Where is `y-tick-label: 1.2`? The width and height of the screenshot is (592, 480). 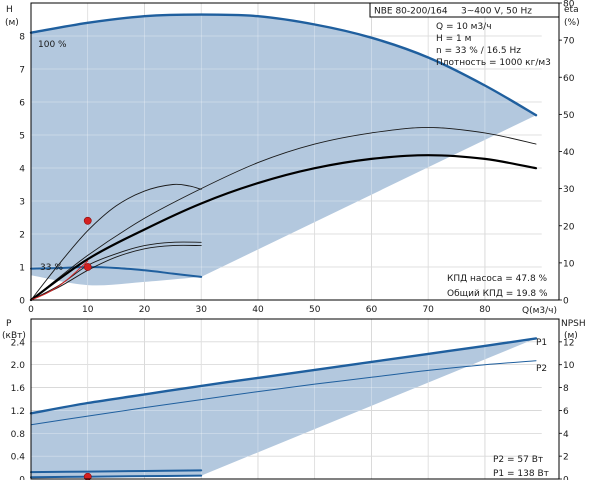 y-tick-label: 1.2 is located at coordinates (18, 412).